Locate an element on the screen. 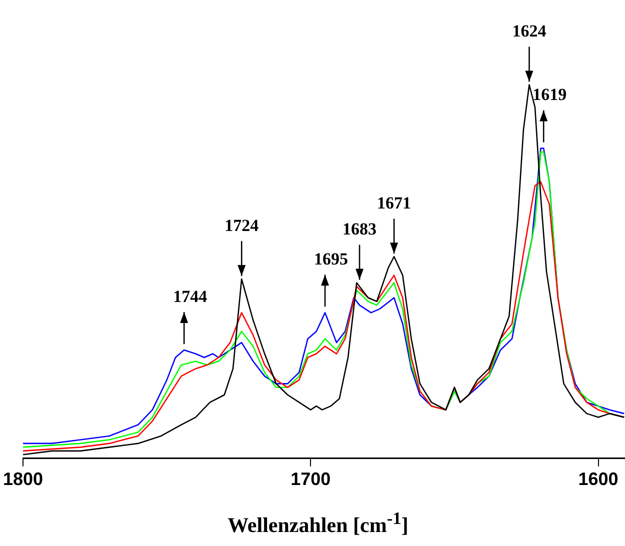  x-axis-title: Wellenzahlen [cm$^{-1}$] is located at coordinates (318, 523).